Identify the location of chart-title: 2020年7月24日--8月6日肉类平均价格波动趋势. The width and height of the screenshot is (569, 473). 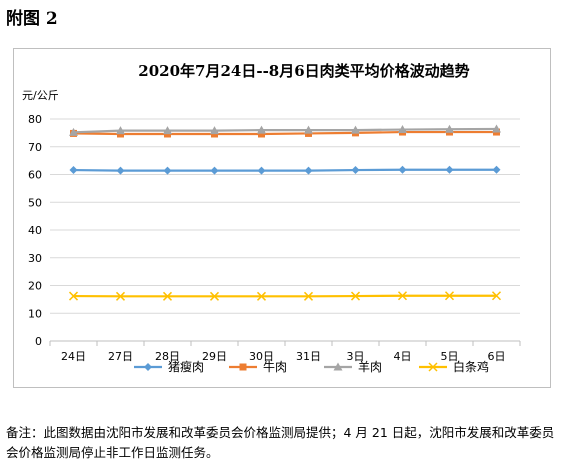
(303, 71).